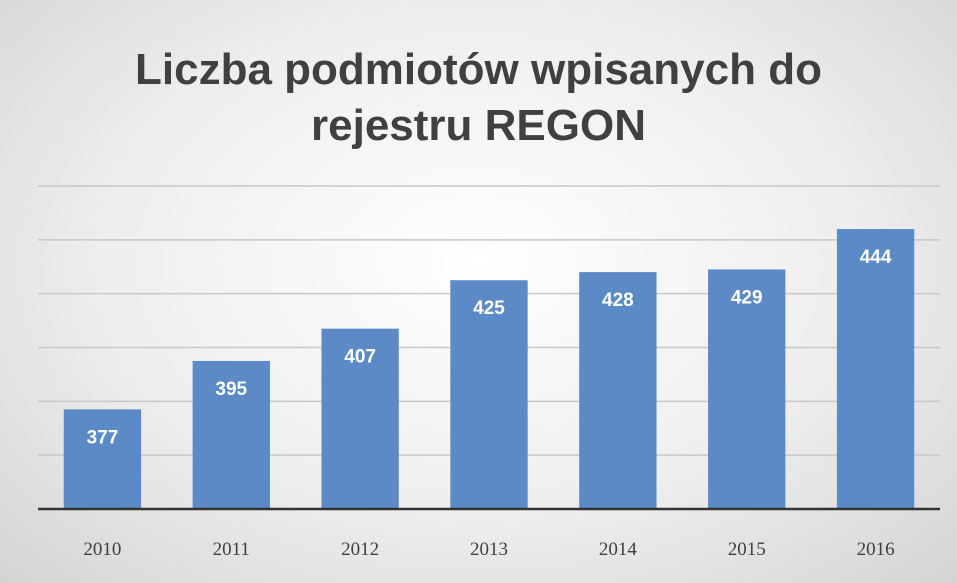  What do you see at coordinates (747, 549) in the screenshot?
I see `x-tick-label: 2015` at bounding box center [747, 549].